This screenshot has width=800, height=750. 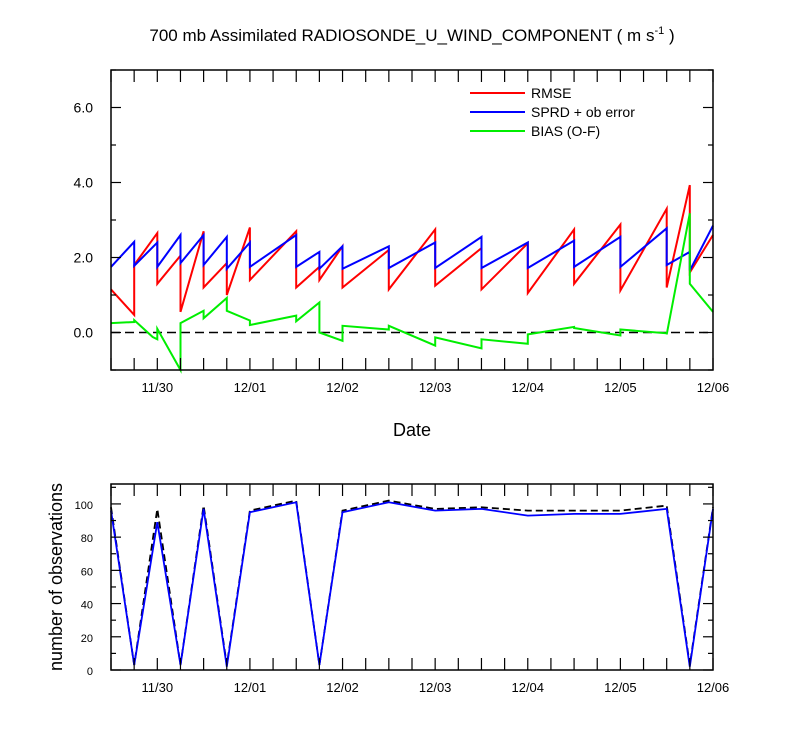 What do you see at coordinates (412, 248) in the screenshot?
I see `top-series-sprd-ob-error` at bounding box center [412, 248].